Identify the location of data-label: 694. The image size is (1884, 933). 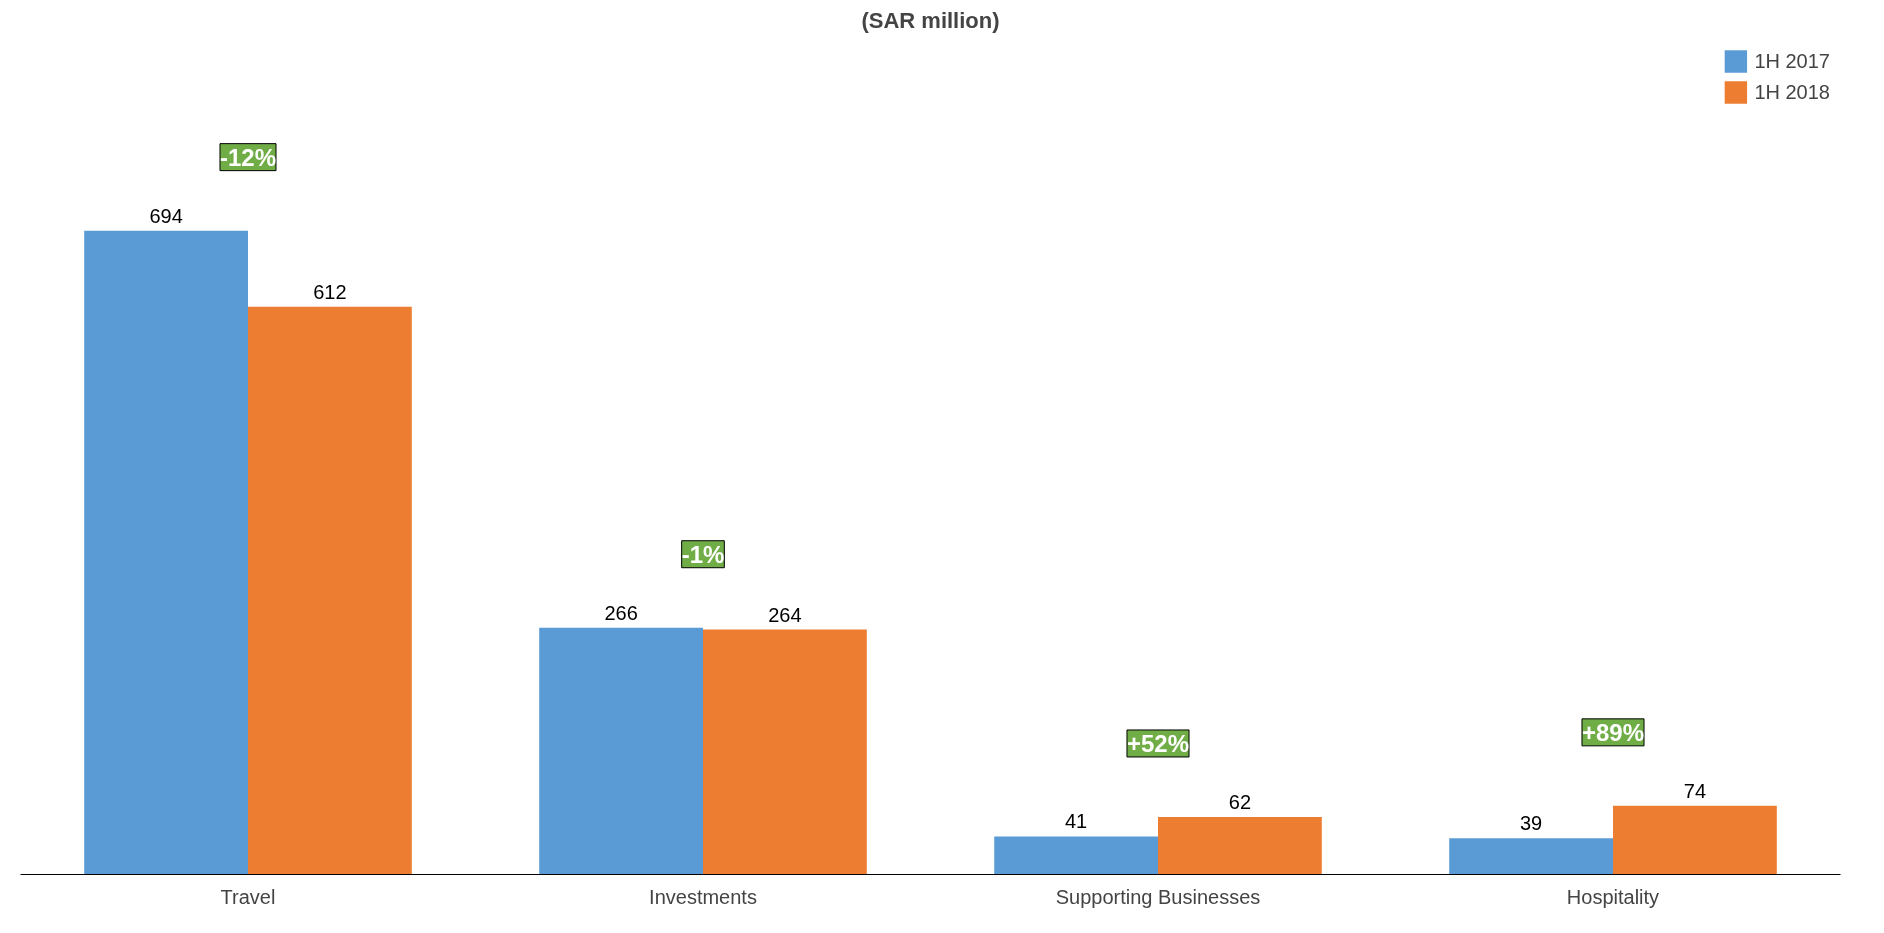
(166, 215).